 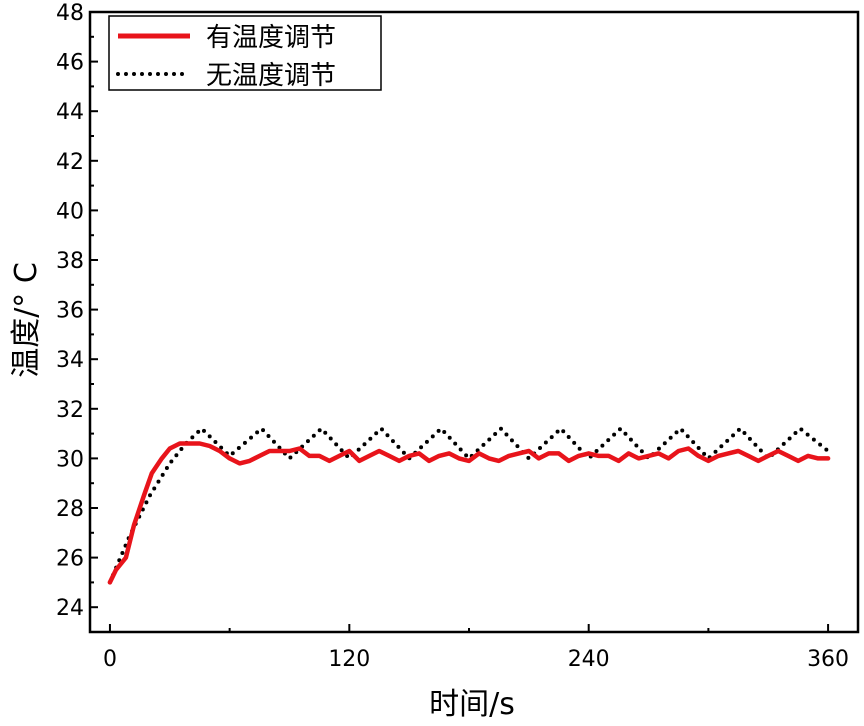 What do you see at coordinates (476, 648) in the screenshot?
I see `x-axis-ticks: 0 120 240 360` at bounding box center [476, 648].